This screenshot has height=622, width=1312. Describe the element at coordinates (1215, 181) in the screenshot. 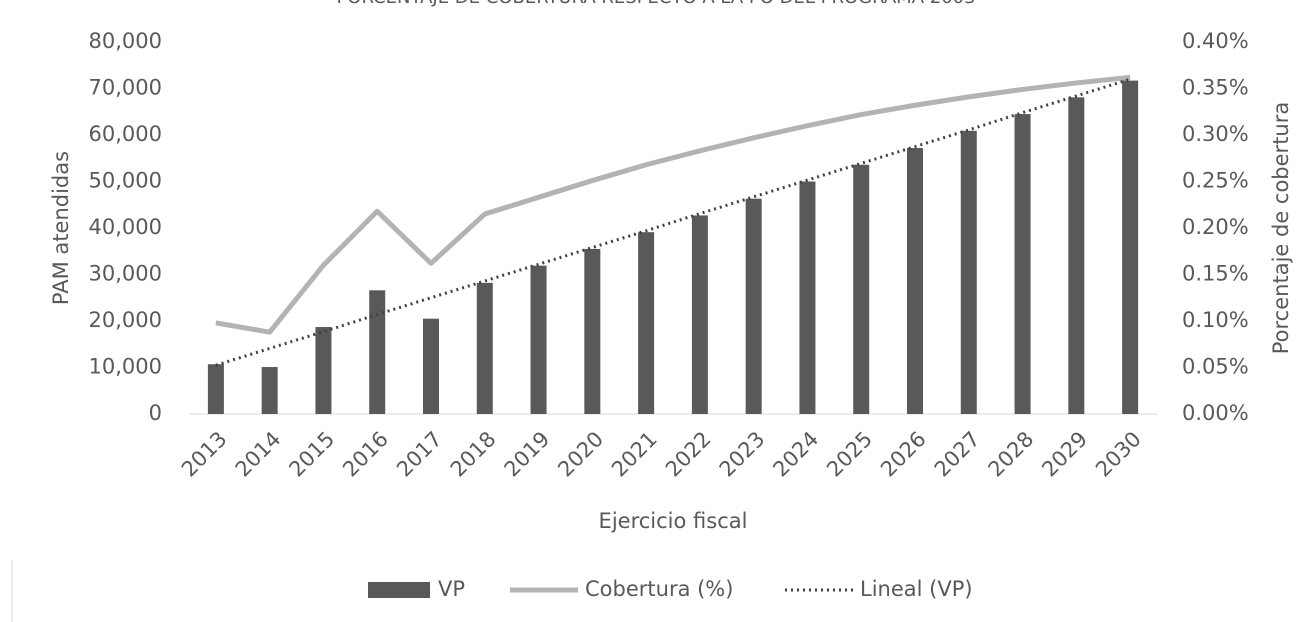

I see `y2-tick-label: 0.25%` at that location.